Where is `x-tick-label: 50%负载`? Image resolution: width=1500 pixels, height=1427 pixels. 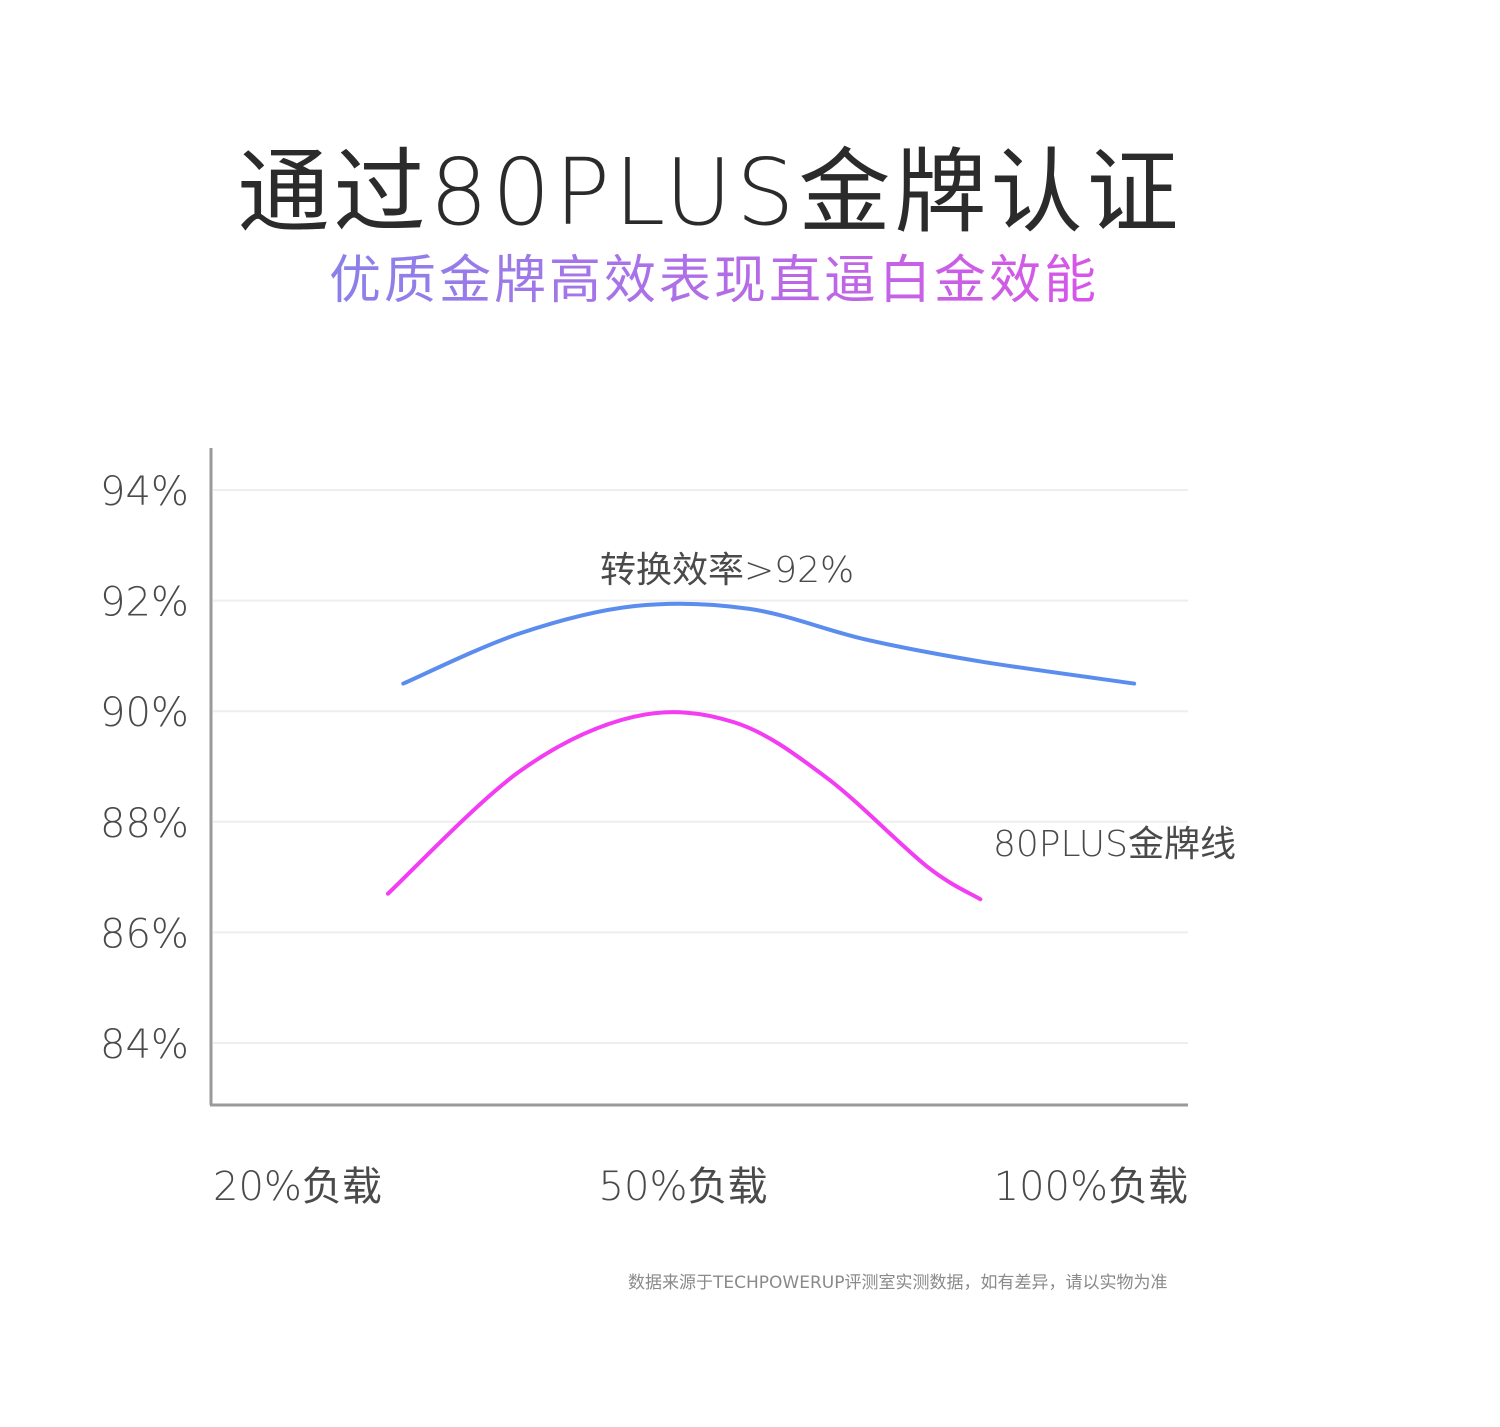 x-tick-label: 50%负载 is located at coordinates (683, 1187).